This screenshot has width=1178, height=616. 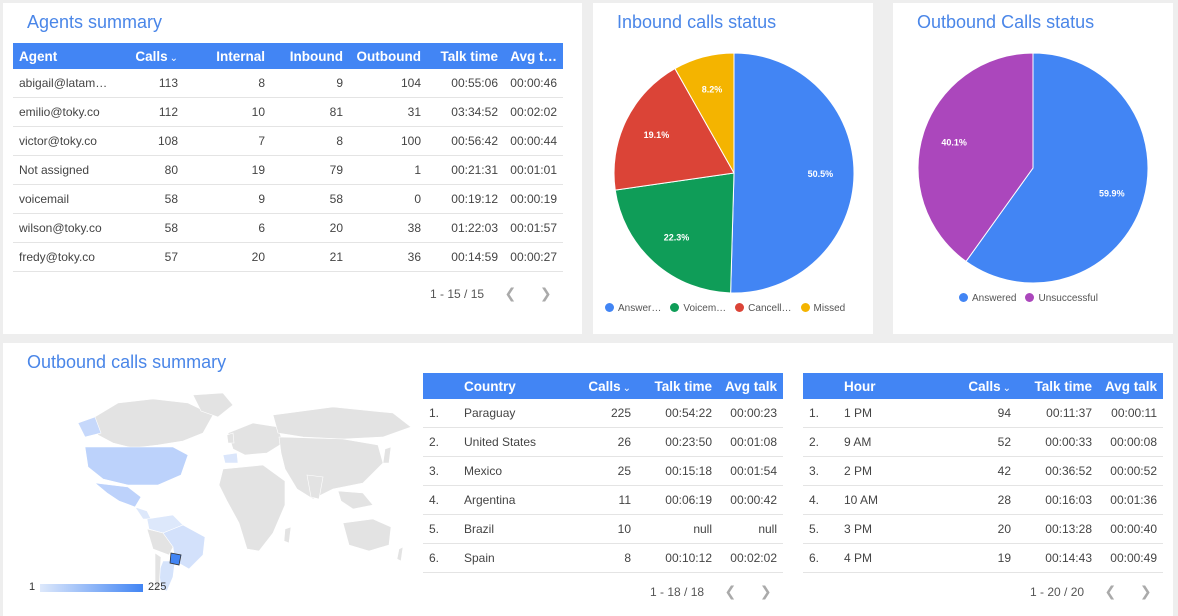 I want to click on table-cell: 00:55:06, so click(x=465, y=83).